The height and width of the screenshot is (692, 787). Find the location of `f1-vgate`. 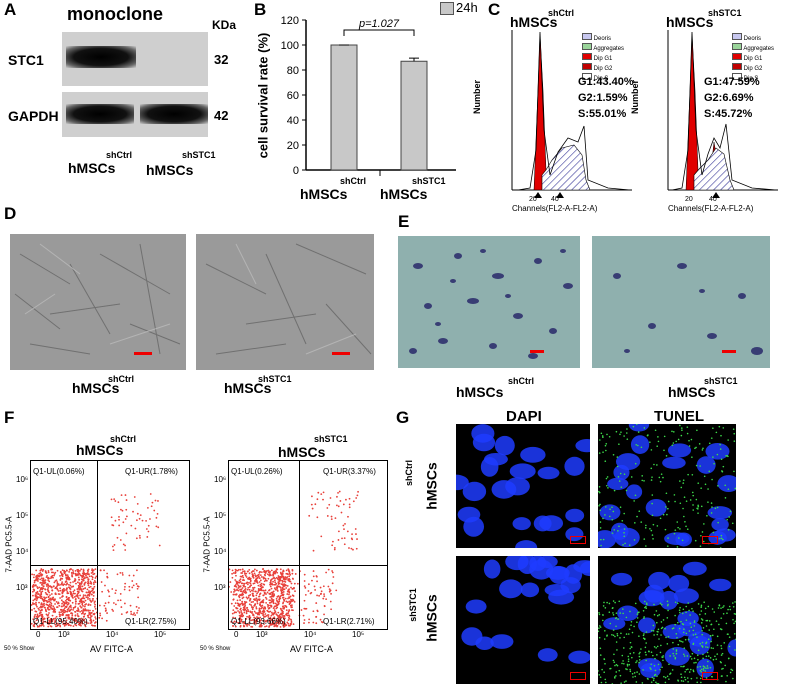

f1-vgate is located at coordinates (97, 545).